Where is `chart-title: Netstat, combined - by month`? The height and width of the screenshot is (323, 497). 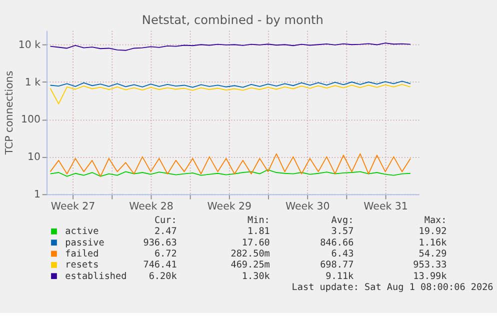
chart-title: Netstat, combined - by month is located at coordinates (233, 19).